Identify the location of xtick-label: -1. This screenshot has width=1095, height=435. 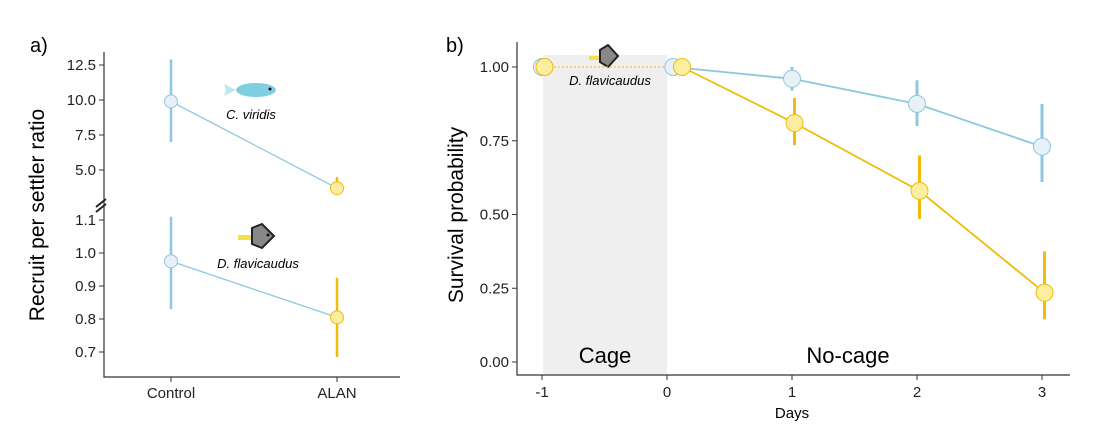
(541, 392).